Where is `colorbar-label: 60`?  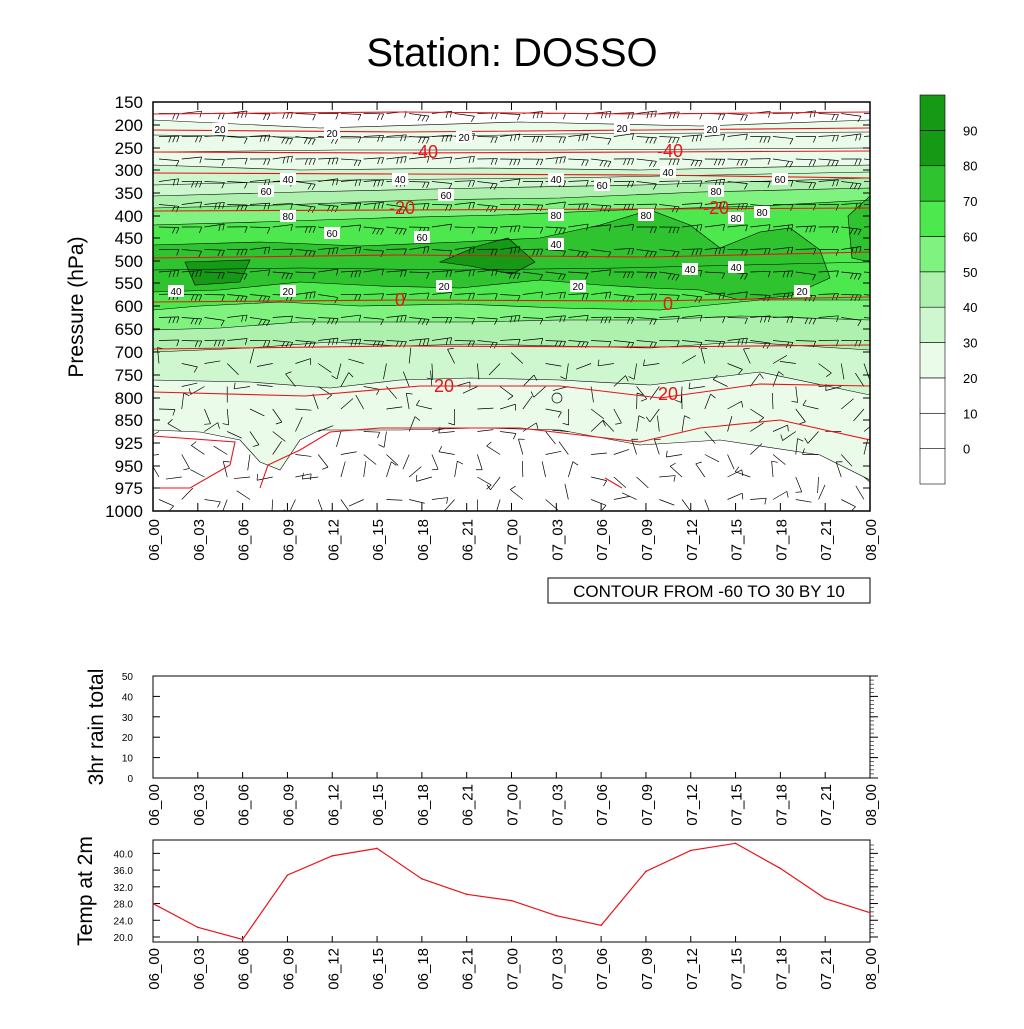
colorbar-label: 60 is located at coordinates (970, 236).